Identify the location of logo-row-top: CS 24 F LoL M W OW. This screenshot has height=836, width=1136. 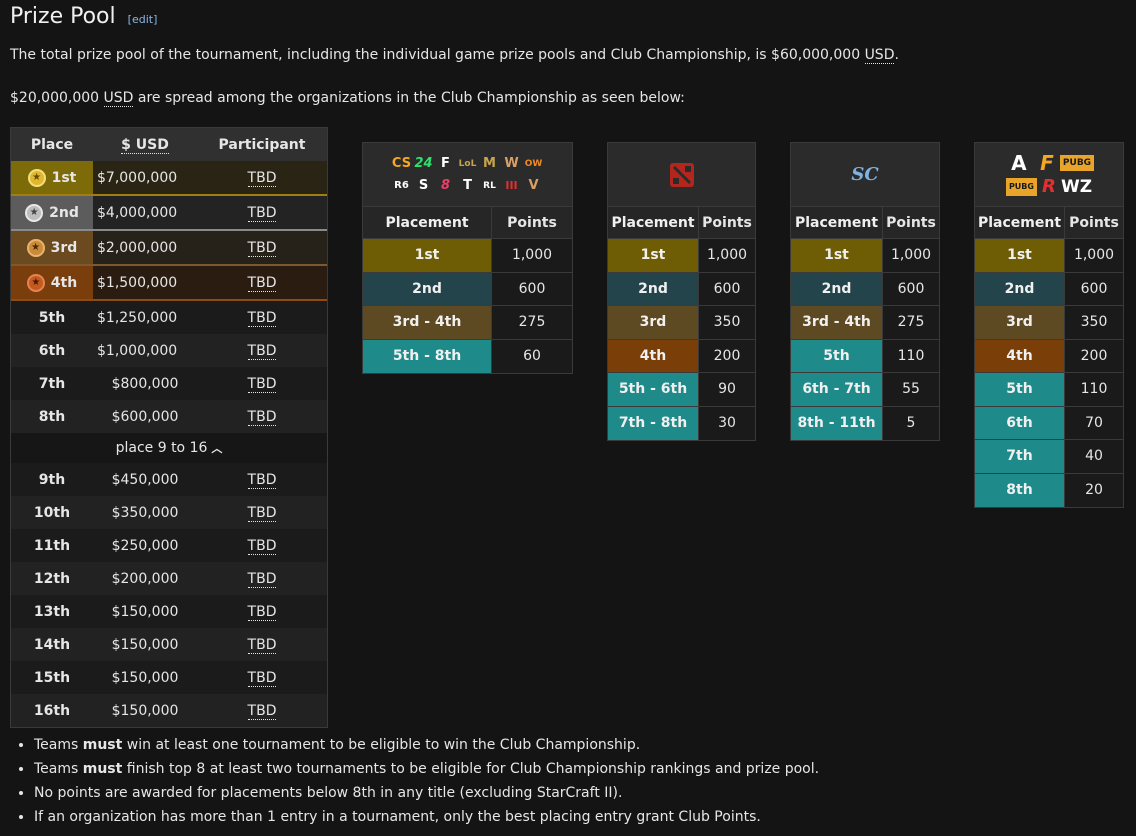
(468, 164).